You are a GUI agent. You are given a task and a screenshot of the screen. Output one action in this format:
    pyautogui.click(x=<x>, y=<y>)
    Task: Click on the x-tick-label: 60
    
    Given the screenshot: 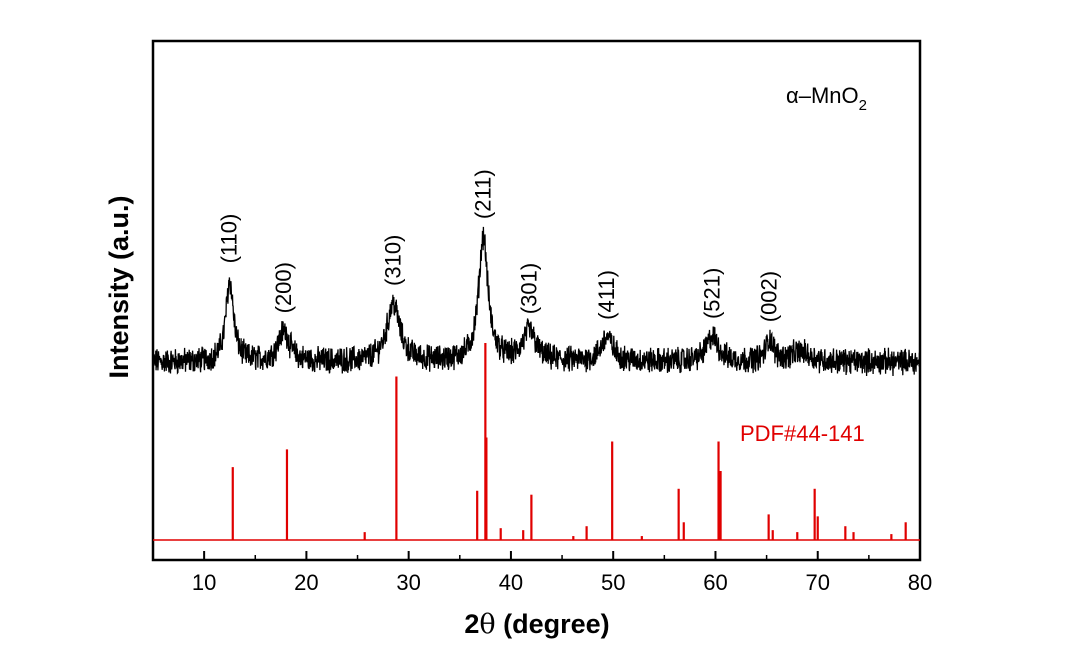 What is the action you would take?
    pyautogui.click(x=715, y=582)
    